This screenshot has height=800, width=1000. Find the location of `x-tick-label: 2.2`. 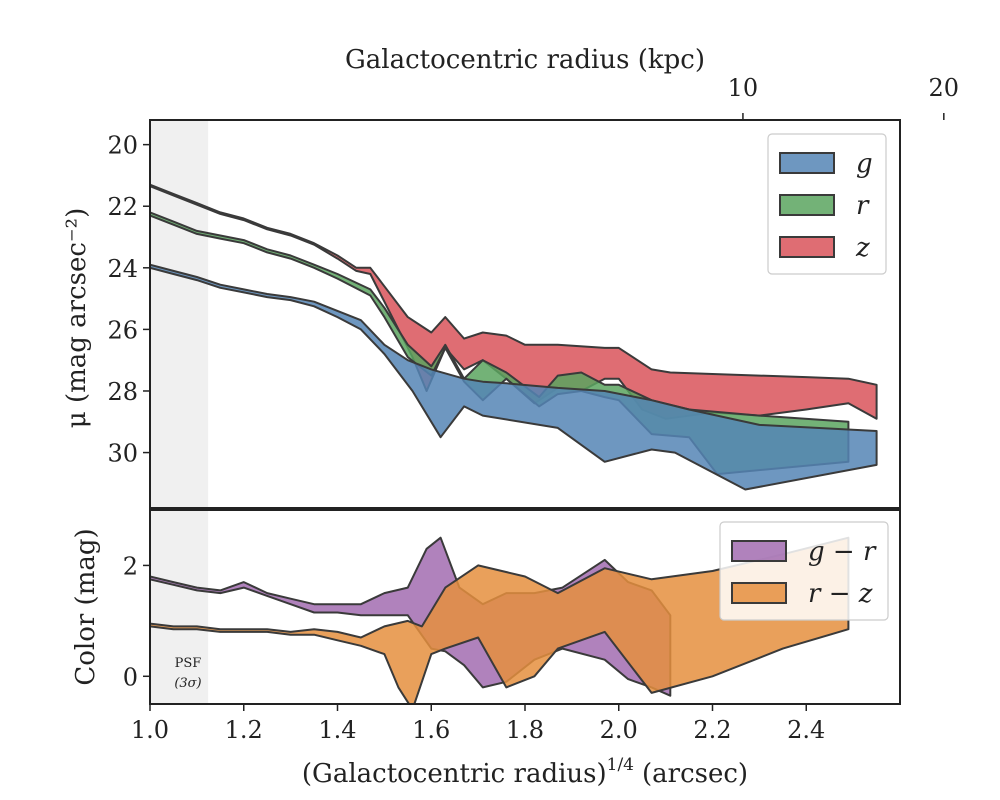

x-tick-label: 2.2 is located at coordinates (712, 730).